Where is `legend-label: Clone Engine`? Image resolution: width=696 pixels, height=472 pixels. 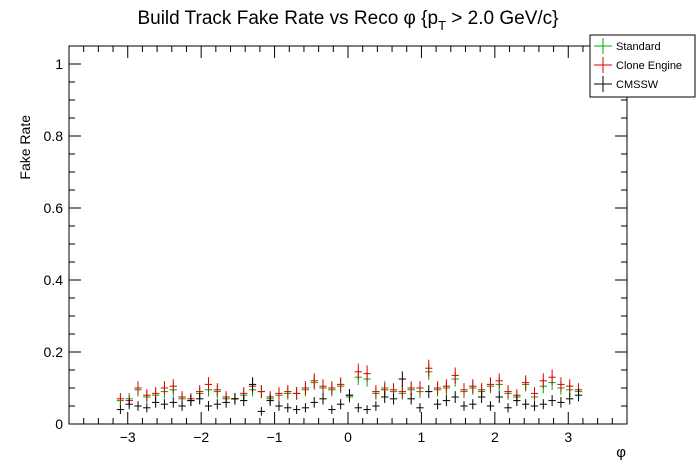
legend-label: Clone Engine is located at coordinates (649, 66).